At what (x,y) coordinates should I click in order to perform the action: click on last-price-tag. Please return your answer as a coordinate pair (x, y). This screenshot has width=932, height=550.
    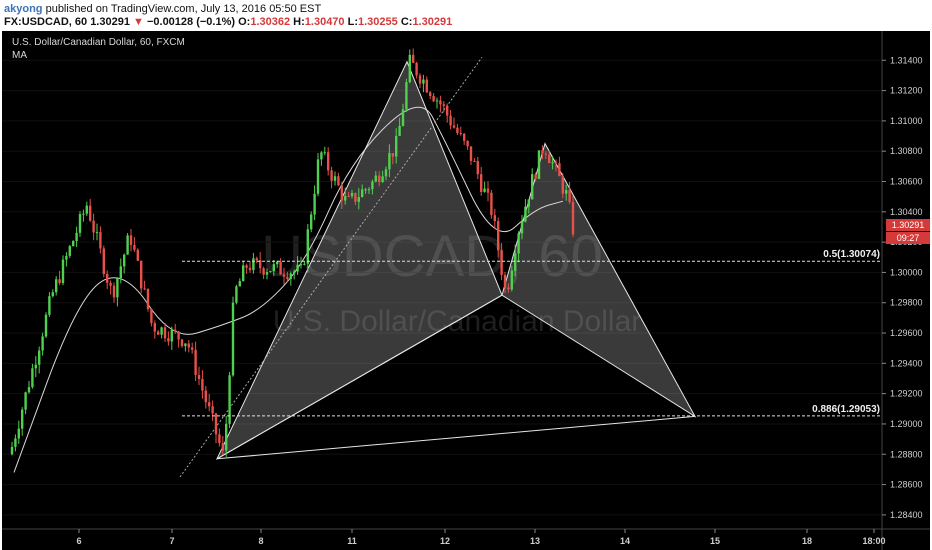
    Looking at the image, I should click on (908, 225).